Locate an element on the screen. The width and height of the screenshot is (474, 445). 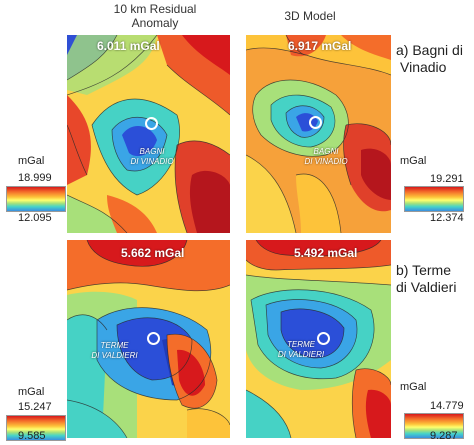
residual-title-line1: 10 km Residual is located at coordinates (155, 9).